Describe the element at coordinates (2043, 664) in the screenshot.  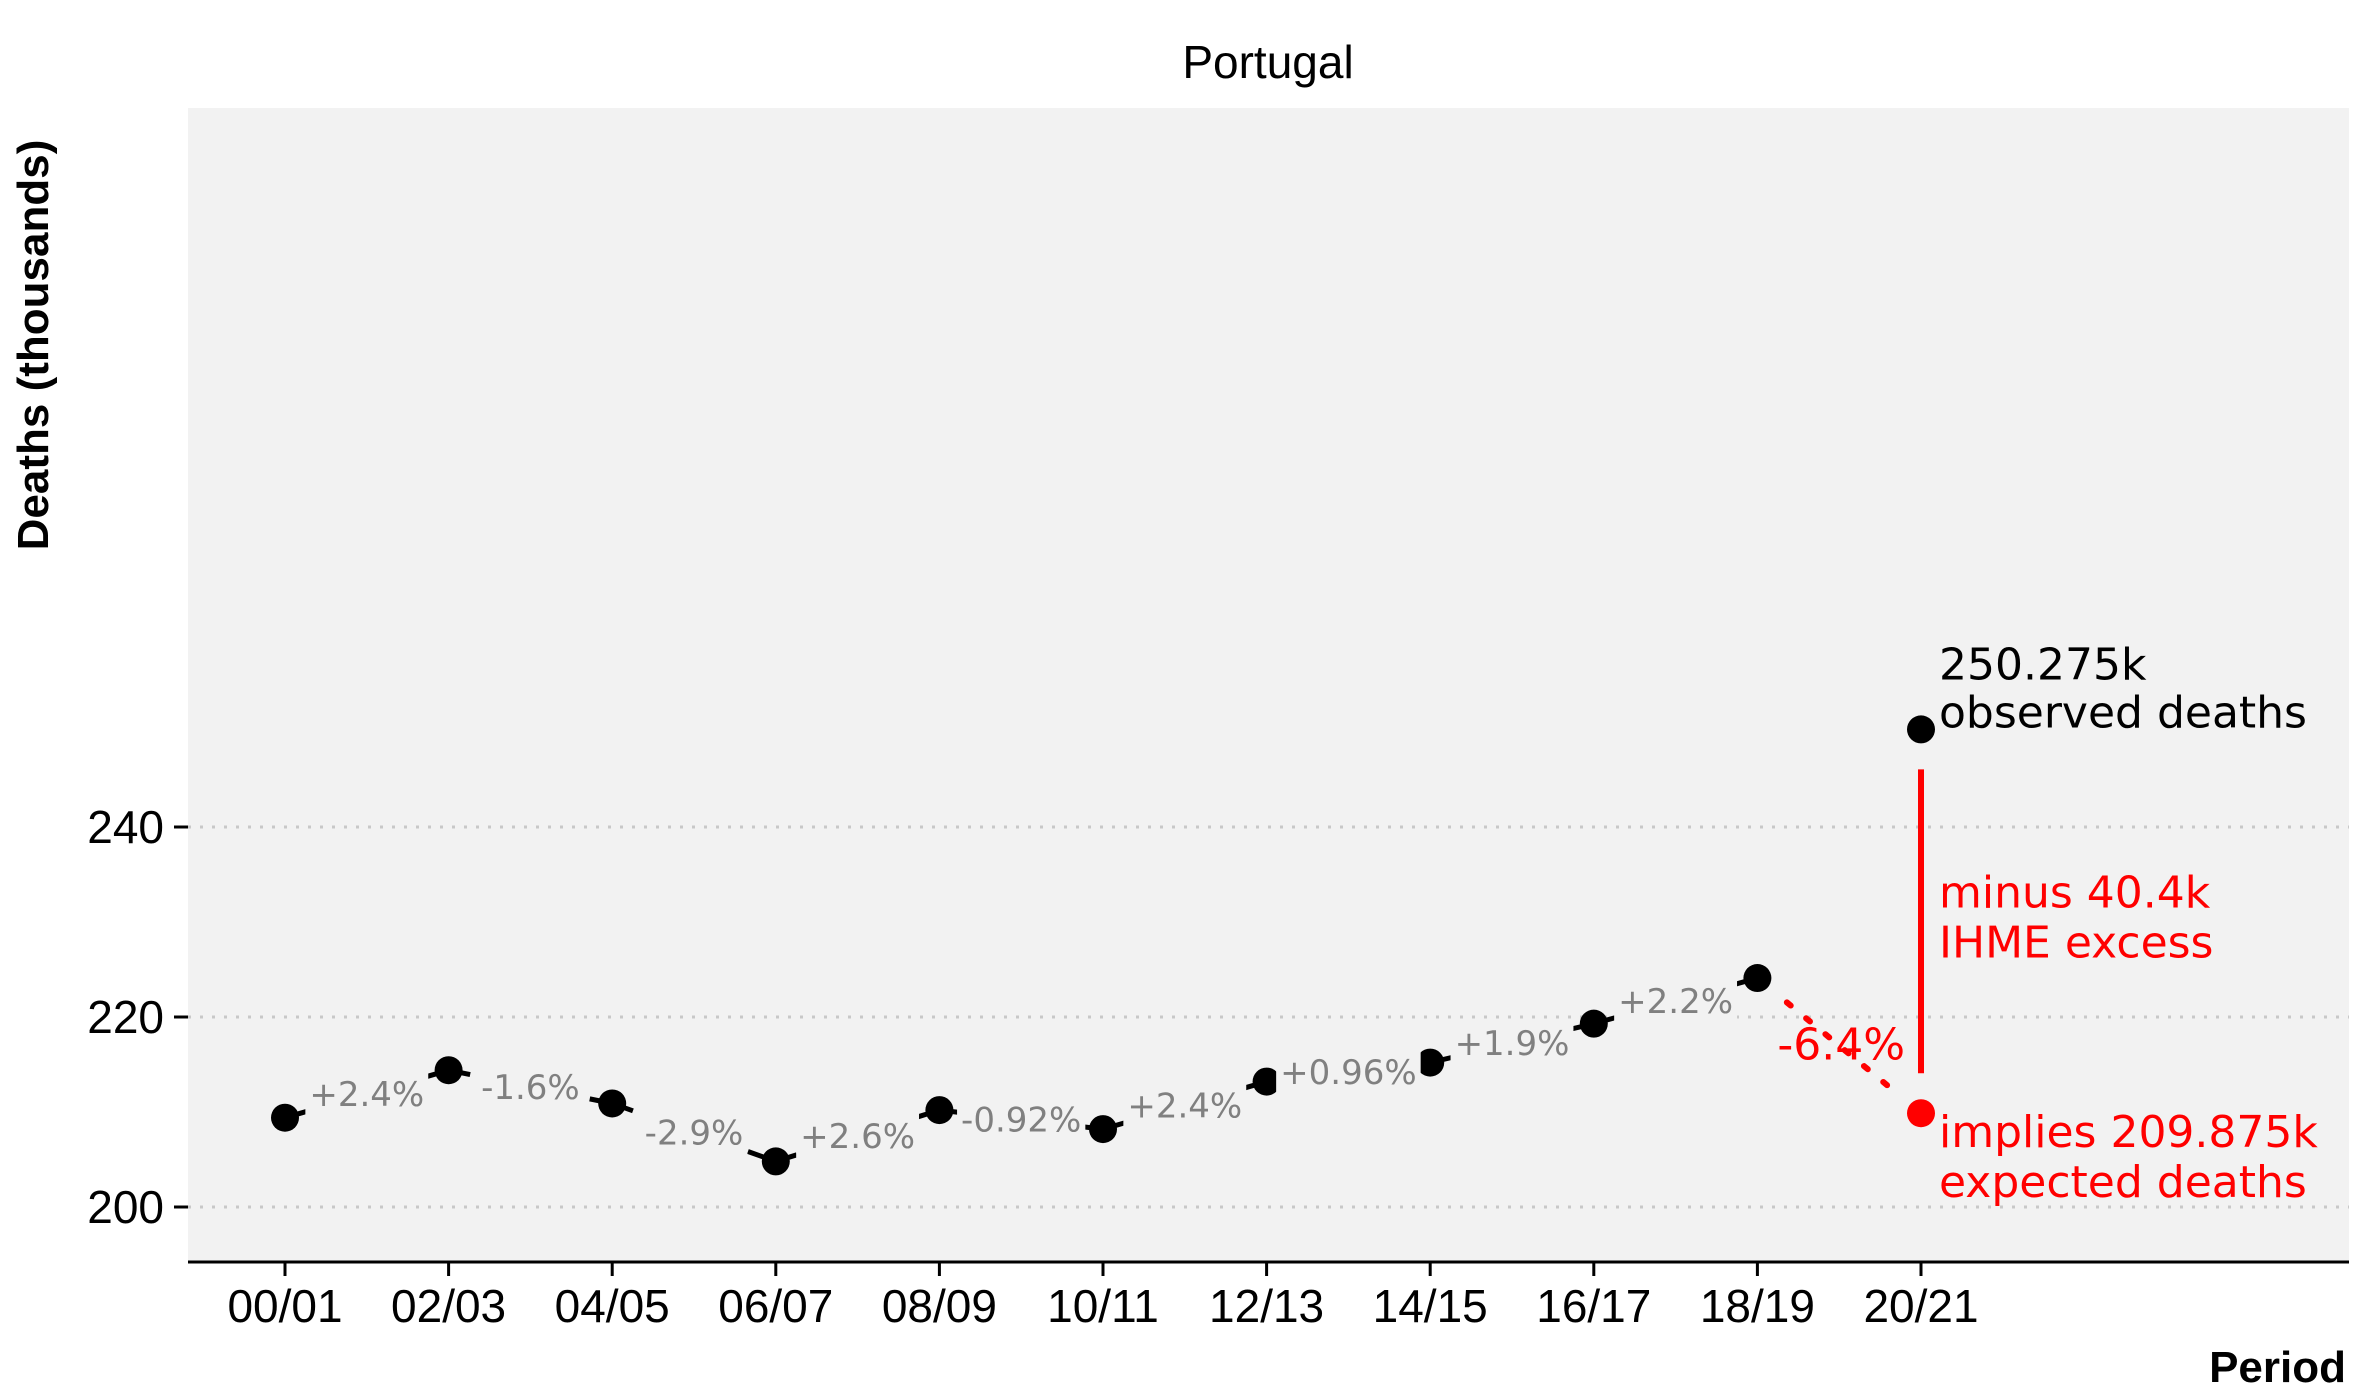
I see `observed-label-line1: 250.275k` at that location.